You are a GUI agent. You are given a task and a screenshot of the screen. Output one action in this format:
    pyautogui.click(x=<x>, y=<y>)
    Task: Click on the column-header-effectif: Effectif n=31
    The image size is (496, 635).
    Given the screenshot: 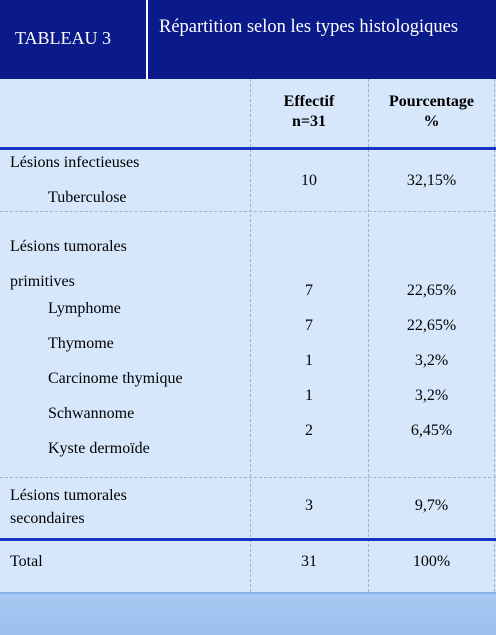 What is the action you would take?
    pyautogui.click(x=309, y=111)
    